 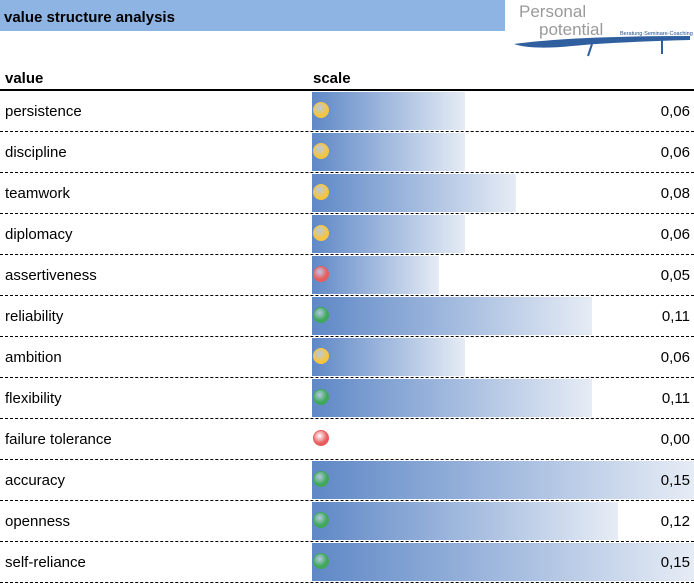 I want to click on page-title: value structure analysis, so click(x=89, y=17).